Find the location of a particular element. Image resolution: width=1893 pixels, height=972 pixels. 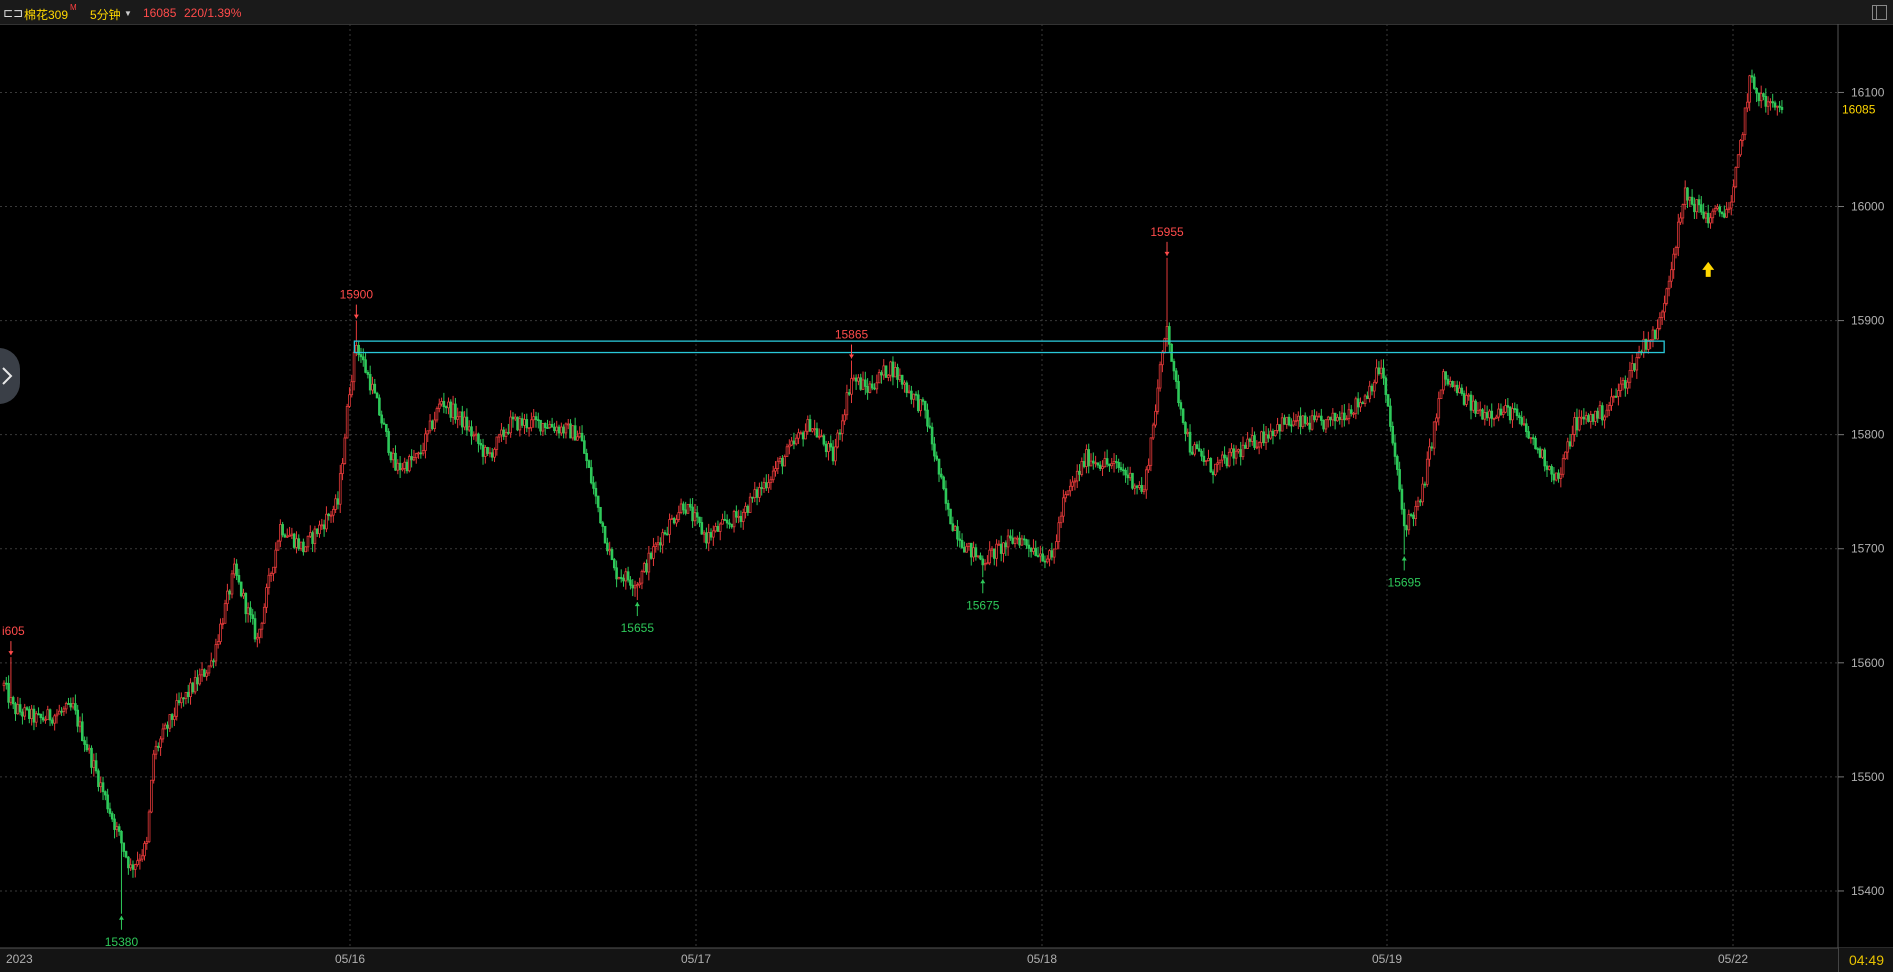

expand-panel-button is located at coordinates (10, 376).